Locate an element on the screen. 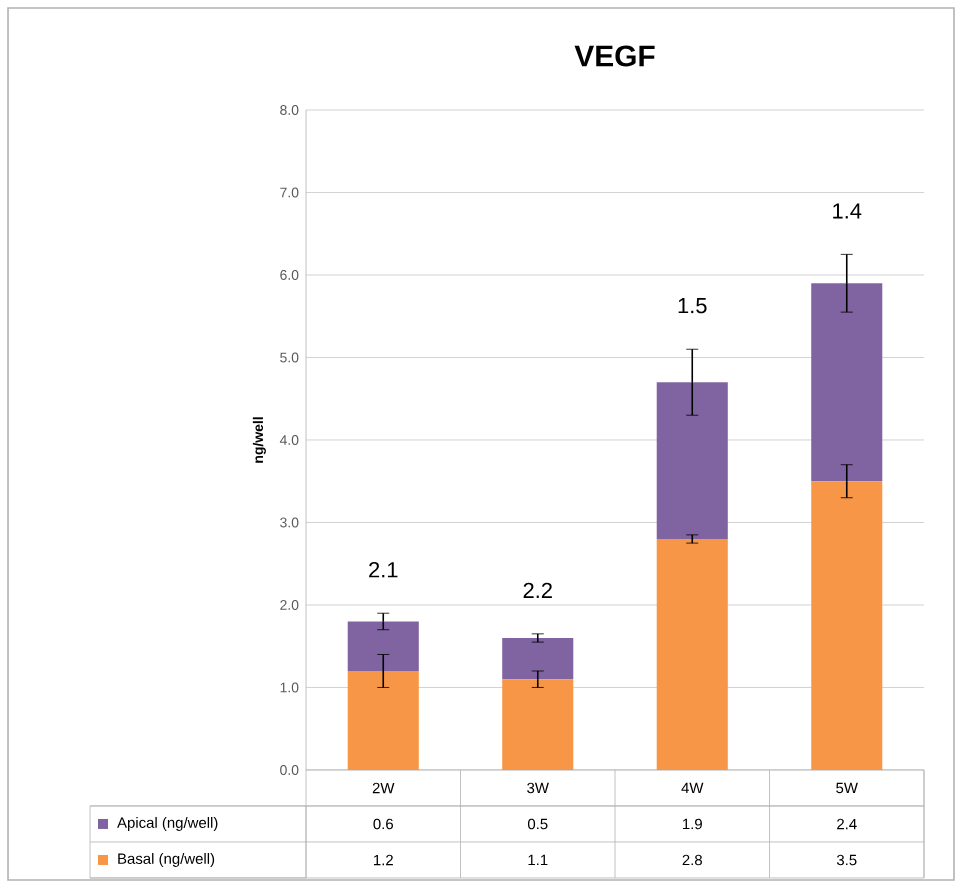 This screenshot has width=962, height=888. chart-title: VEGF is located at coordinates (614, 56).